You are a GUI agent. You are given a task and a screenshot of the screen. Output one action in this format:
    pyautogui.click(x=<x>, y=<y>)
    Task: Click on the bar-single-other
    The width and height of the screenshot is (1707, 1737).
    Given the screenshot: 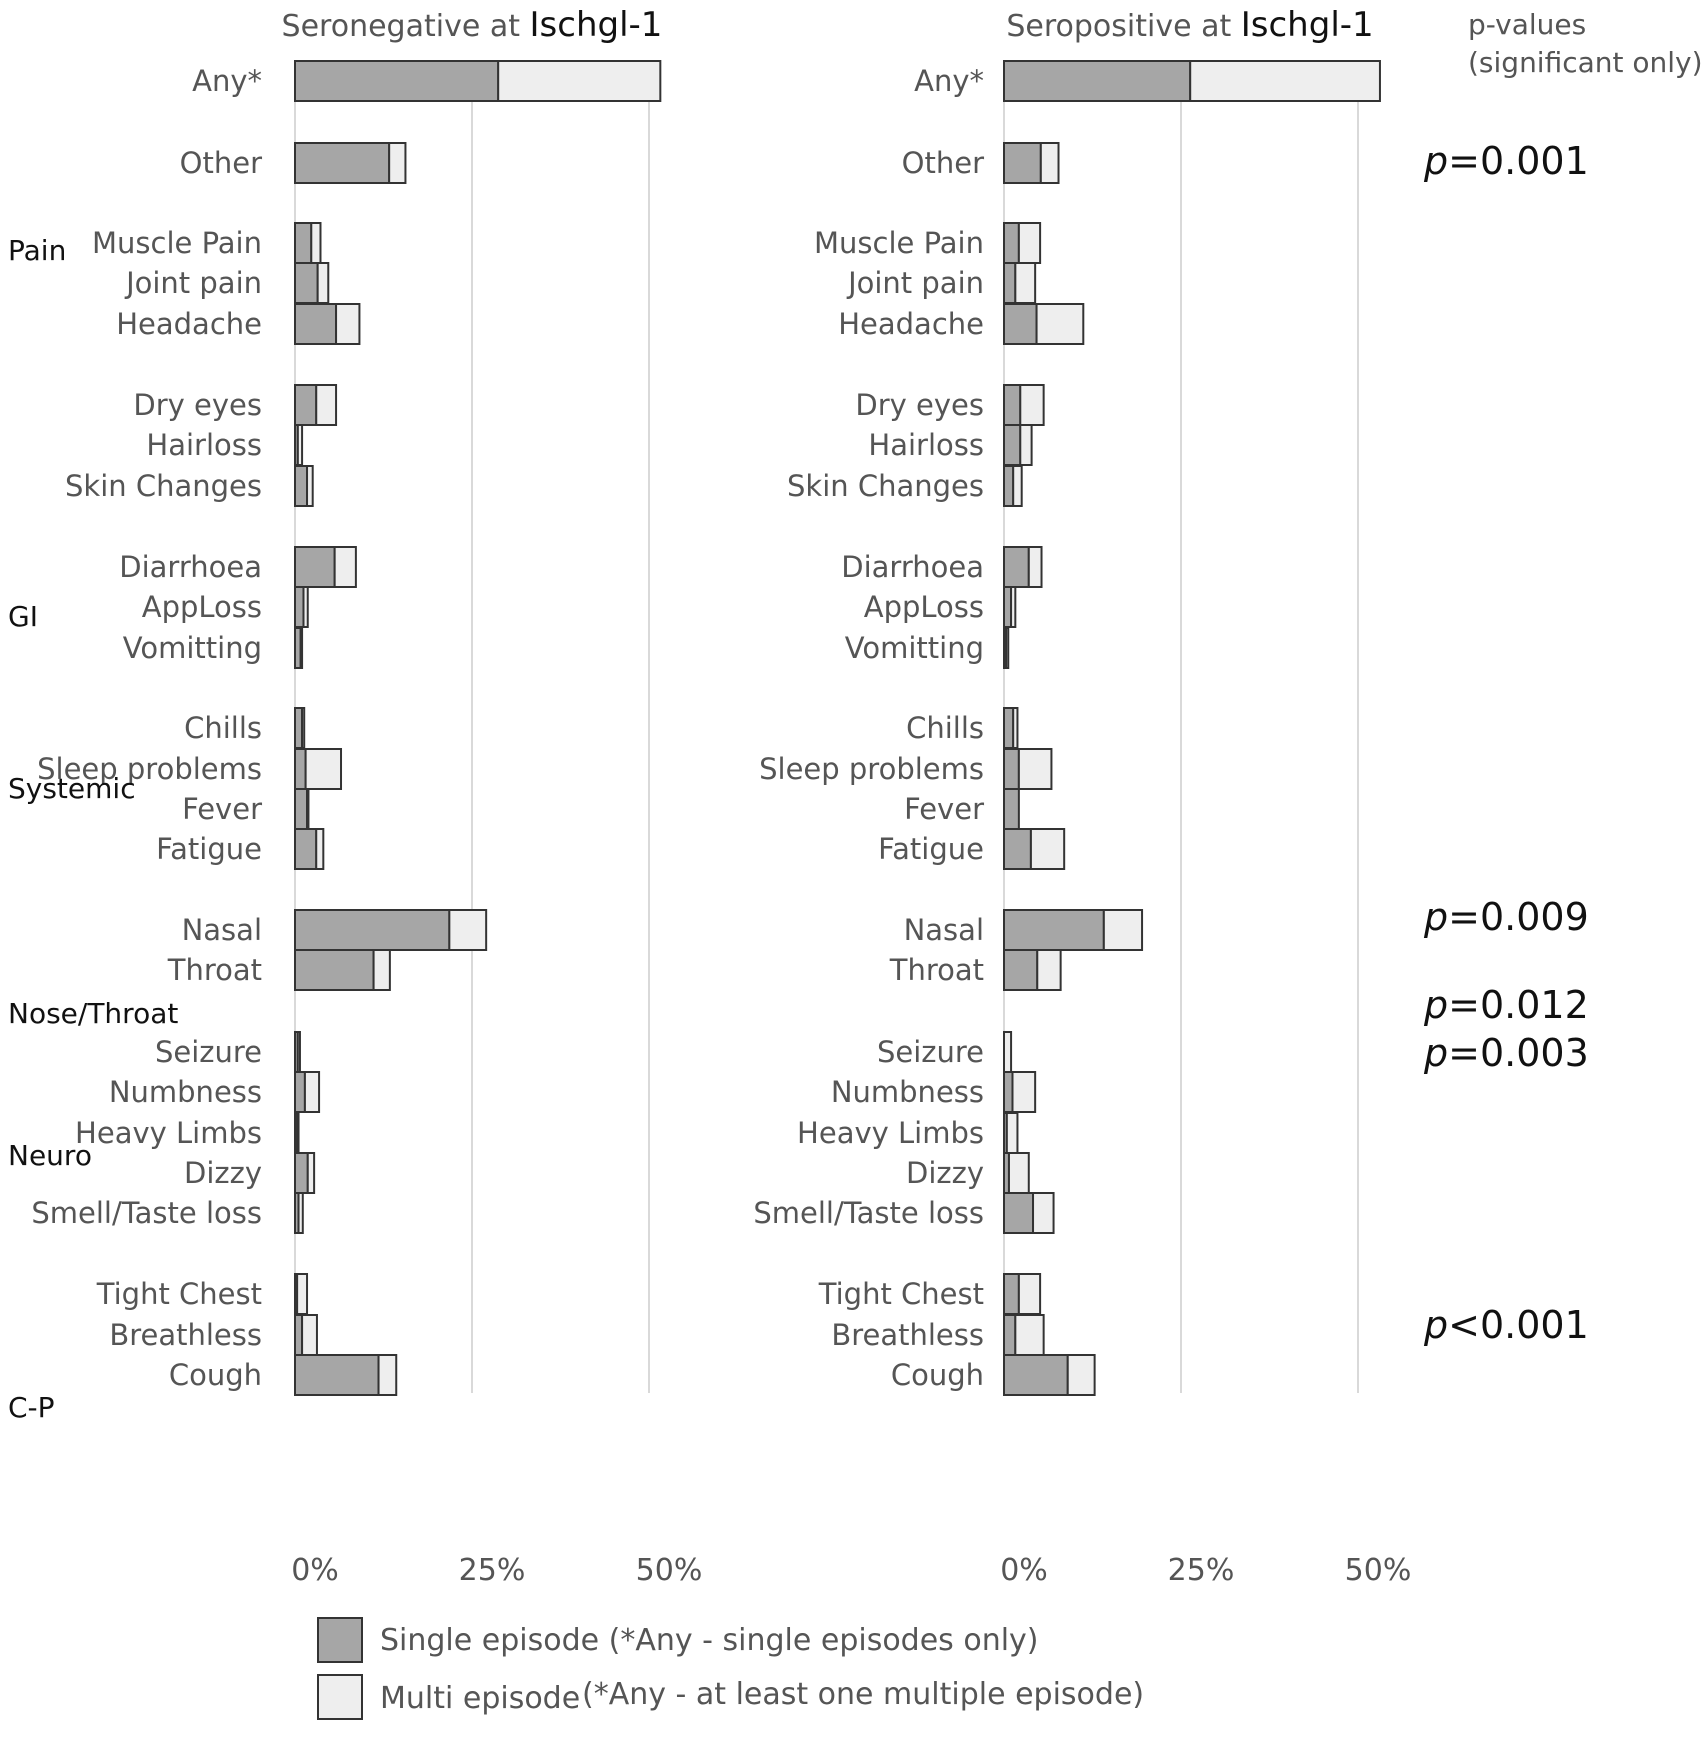 What is the action you would take?
    pyautogui.click(x=342, y=163)
    